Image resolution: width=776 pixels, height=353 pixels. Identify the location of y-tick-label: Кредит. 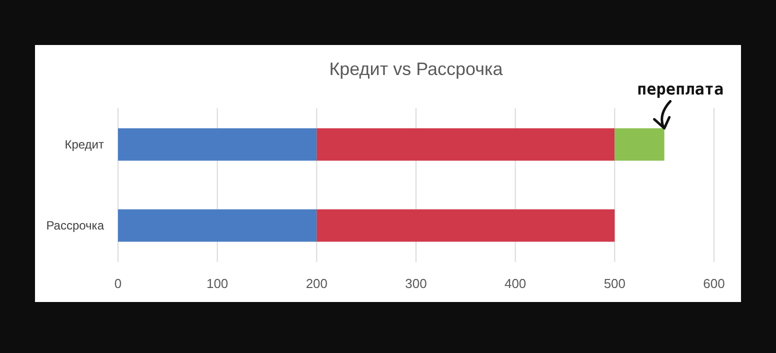
(84, 144).